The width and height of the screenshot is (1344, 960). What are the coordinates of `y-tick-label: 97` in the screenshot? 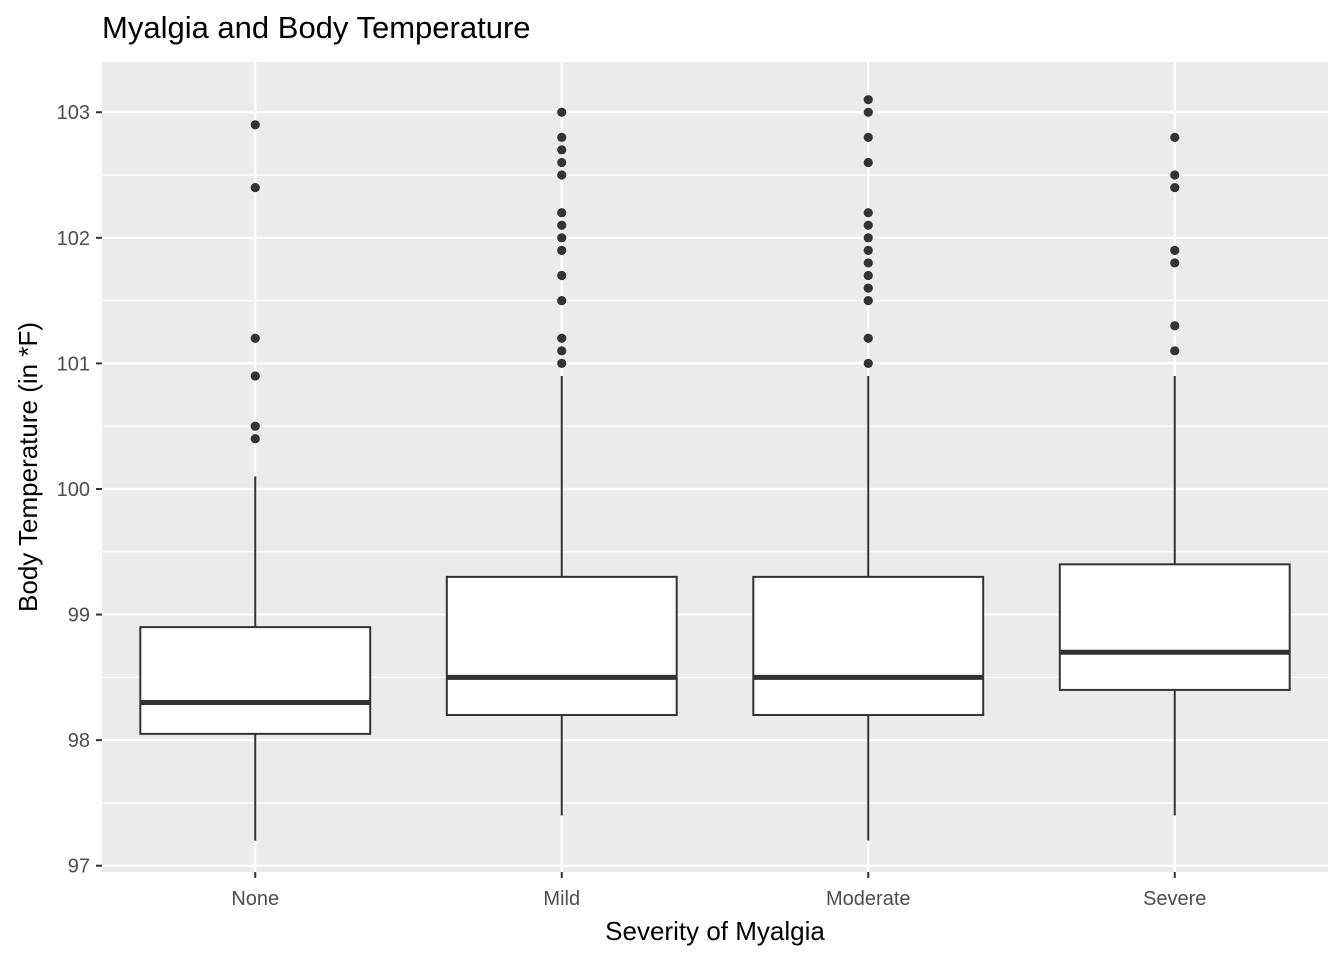 It's located at (79, 867).